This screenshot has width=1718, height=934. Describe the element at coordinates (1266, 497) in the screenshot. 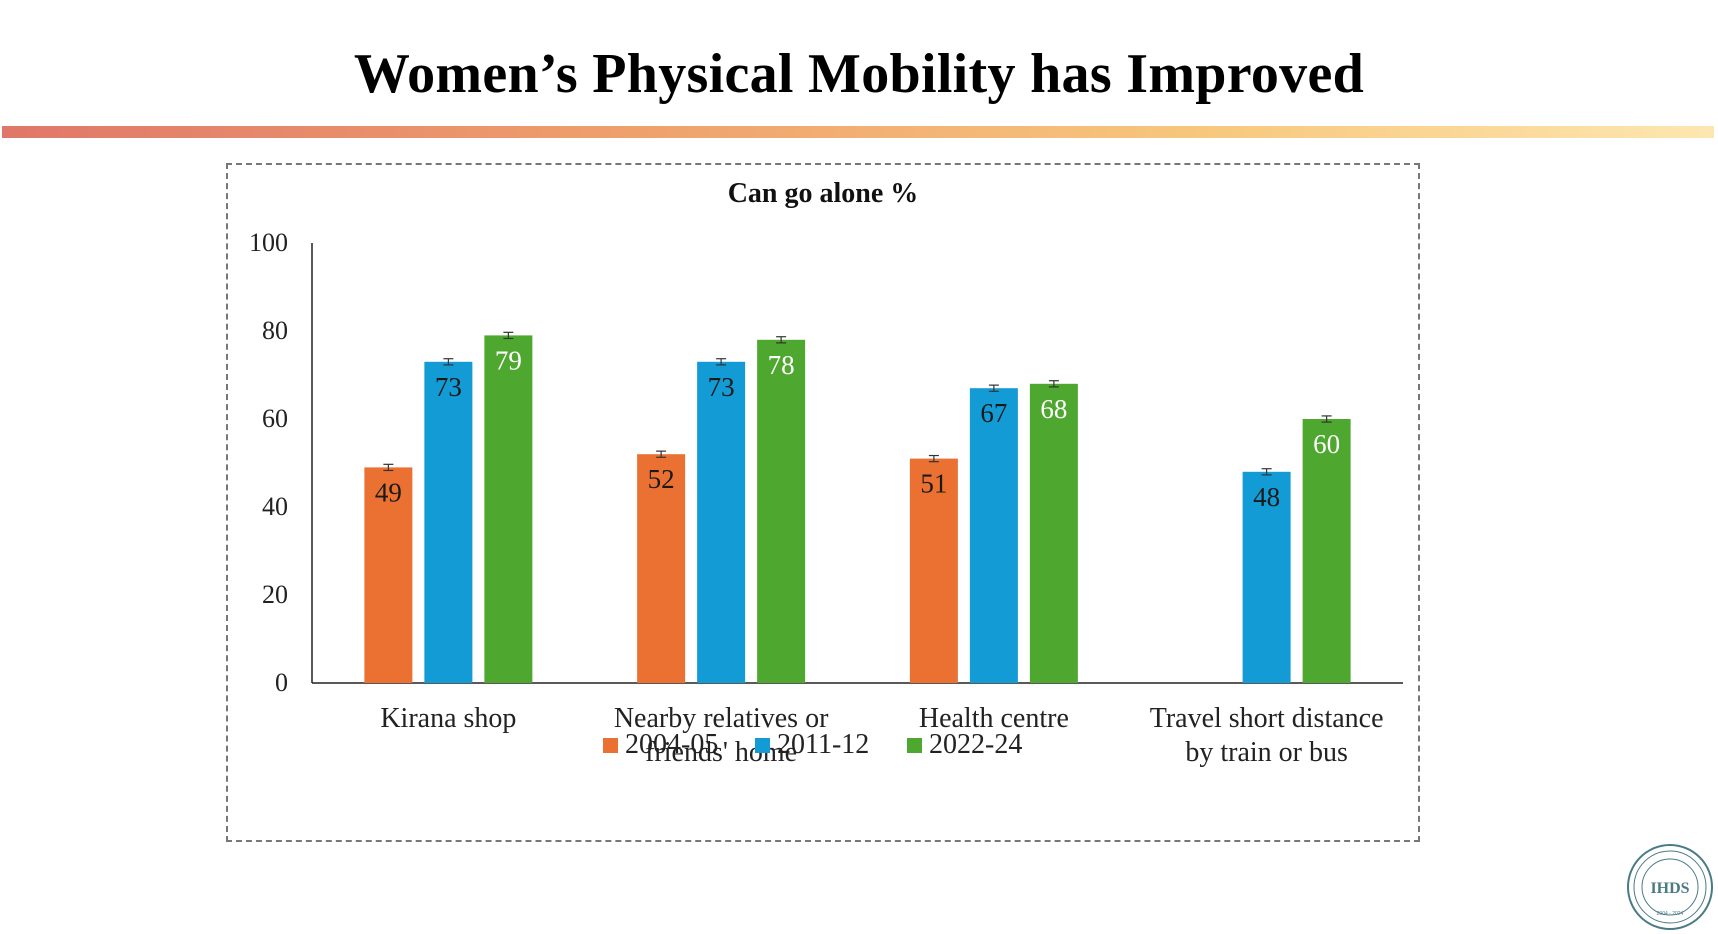

I see `data-label: 48` at that location.